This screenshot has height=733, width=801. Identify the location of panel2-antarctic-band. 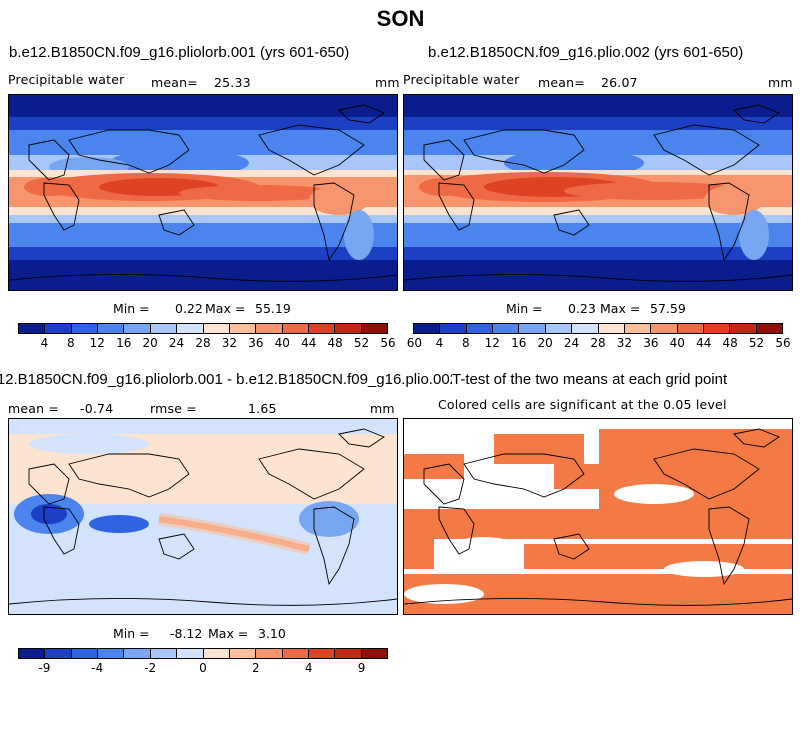
(598, 275).